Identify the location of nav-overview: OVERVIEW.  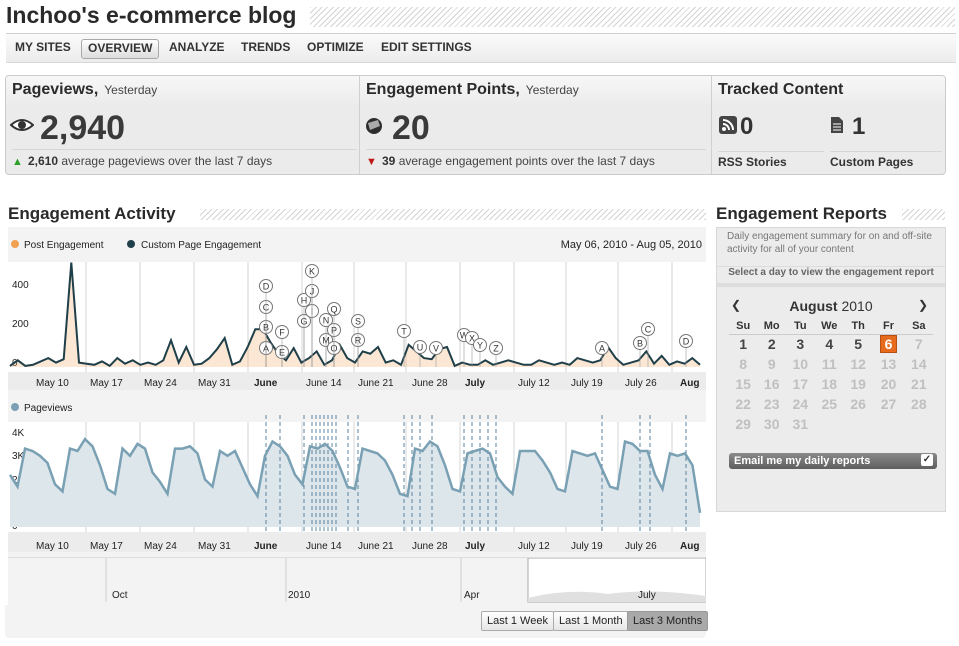
(120, 49).